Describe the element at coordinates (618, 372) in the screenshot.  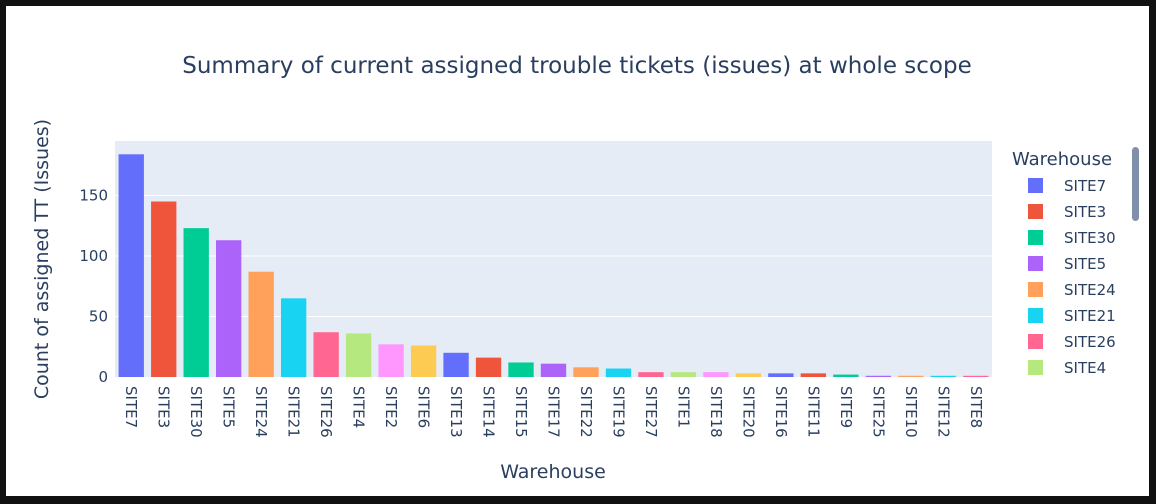
I see `bar-site19` at that location.